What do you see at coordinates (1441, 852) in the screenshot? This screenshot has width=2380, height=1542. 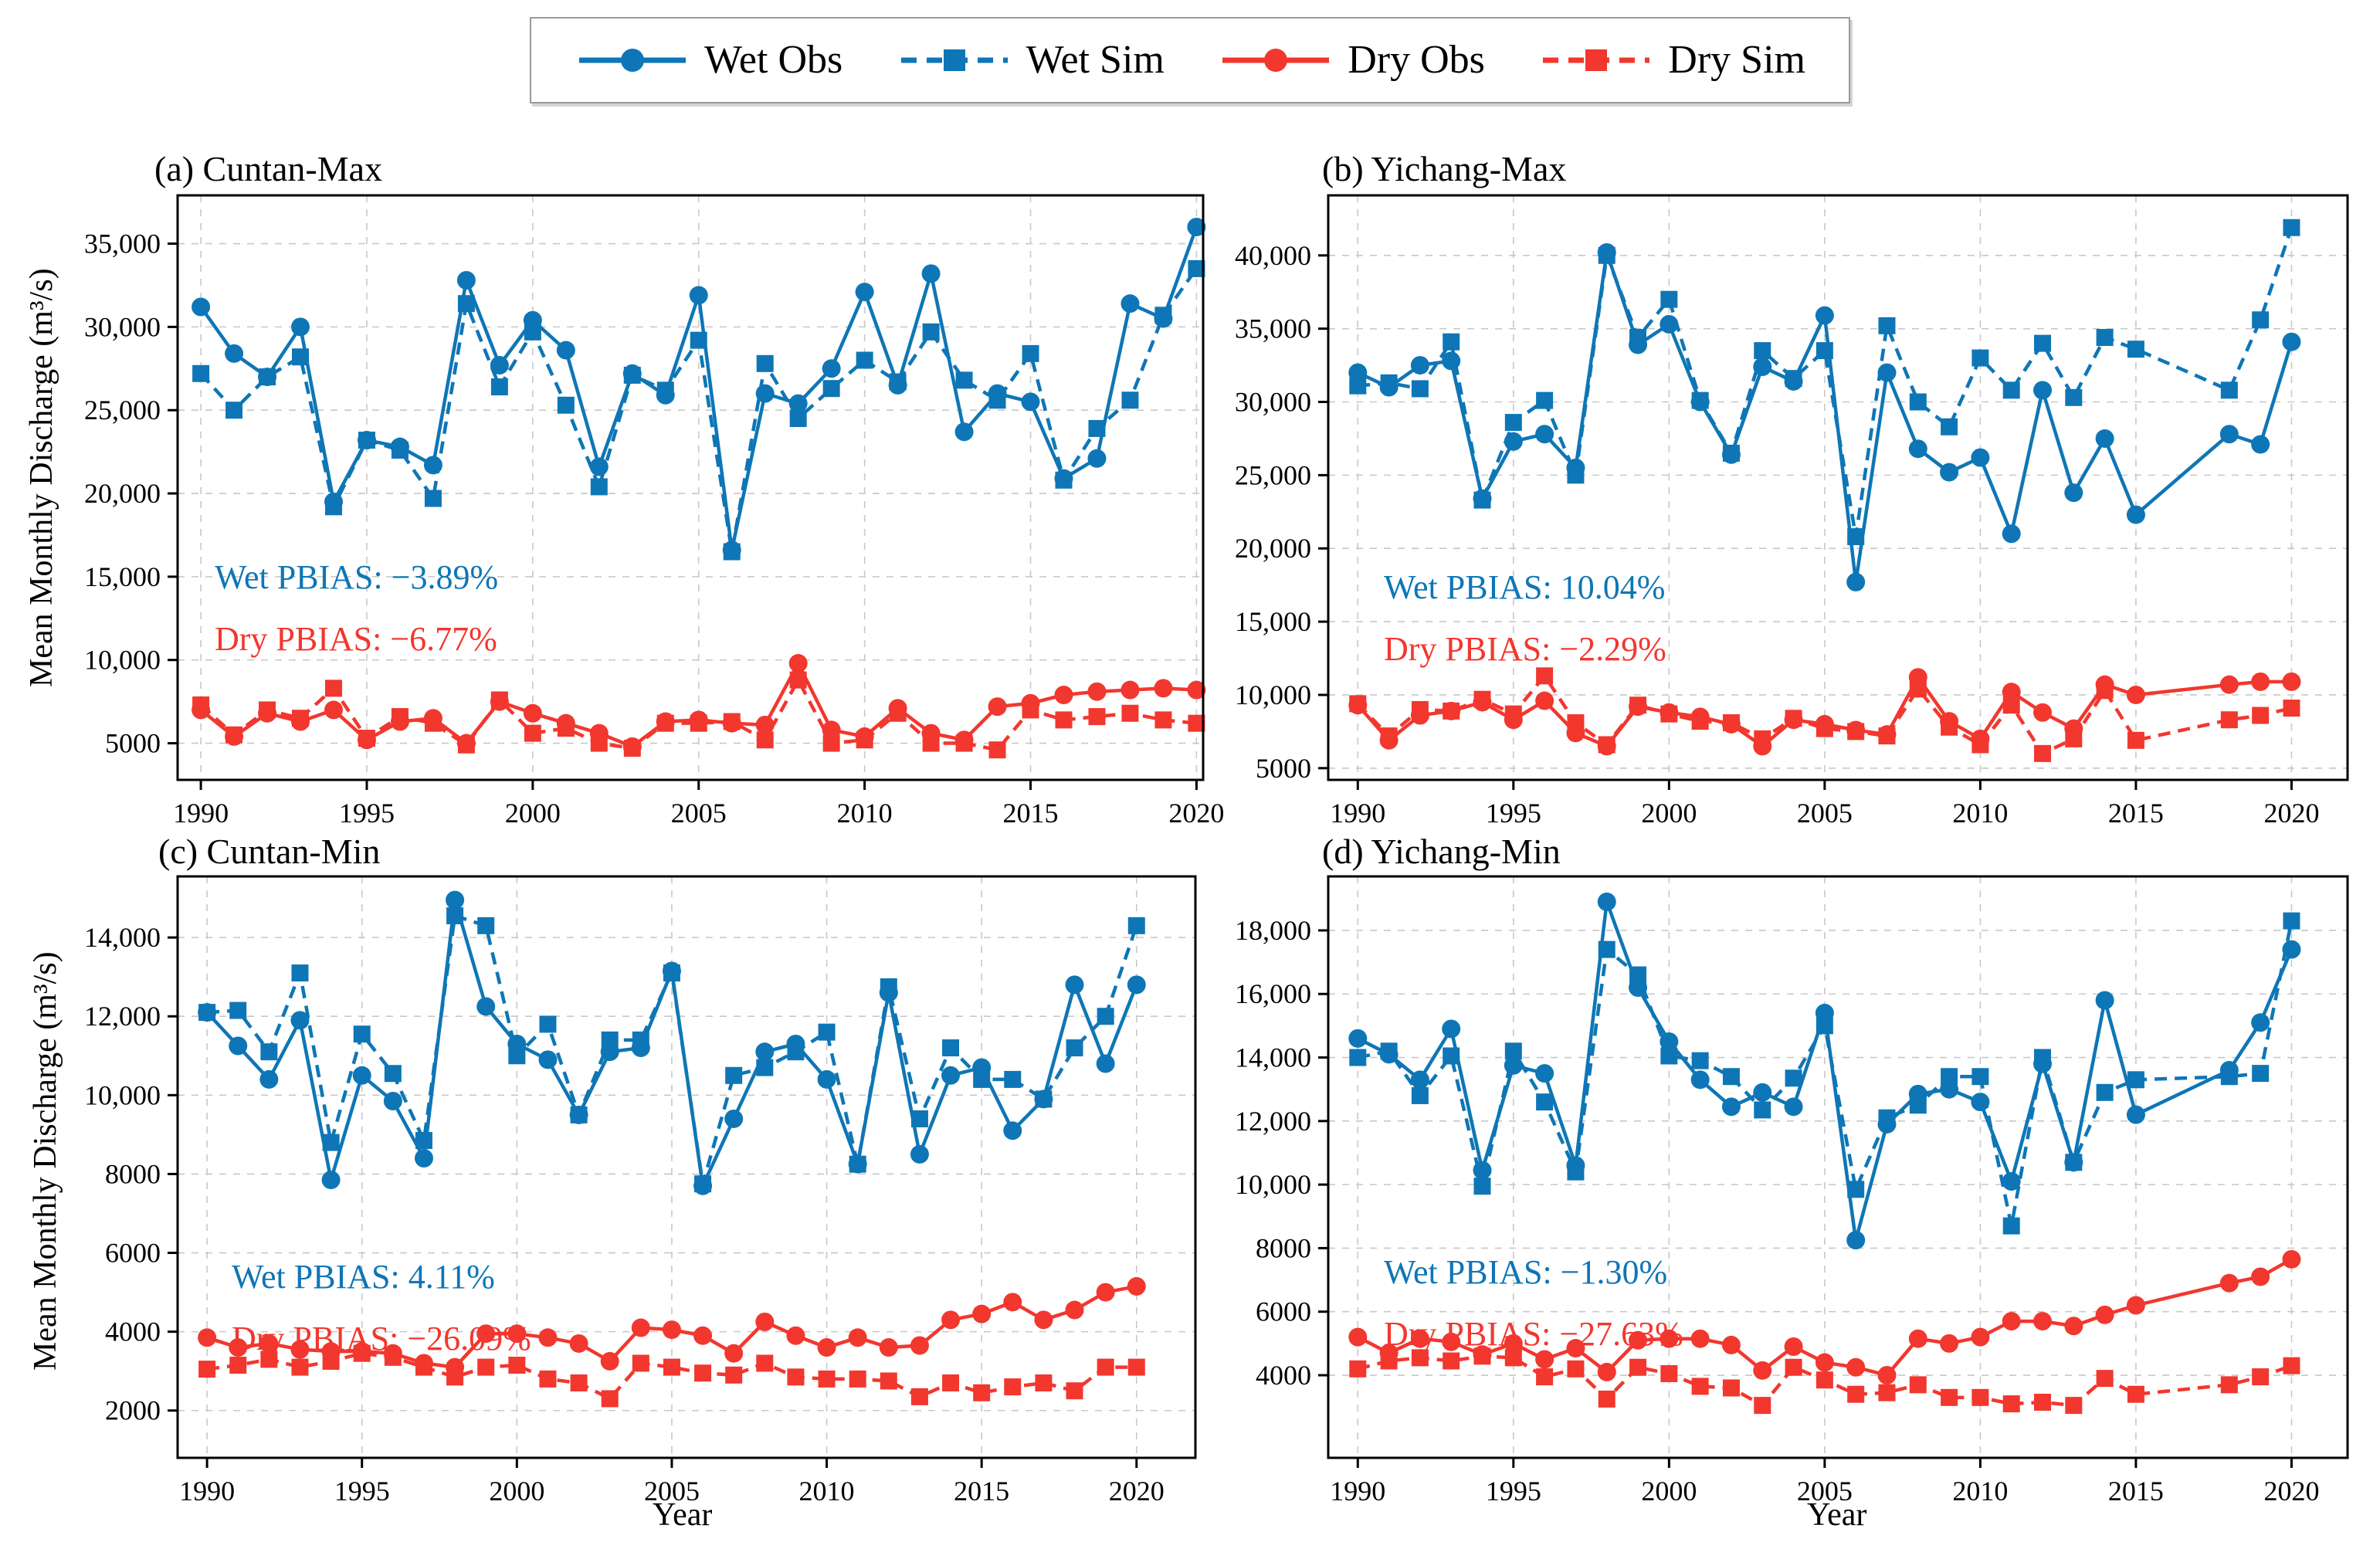 I see `panel-d-title: (d) Yichang-Min` at bounding box center [1441, 852].